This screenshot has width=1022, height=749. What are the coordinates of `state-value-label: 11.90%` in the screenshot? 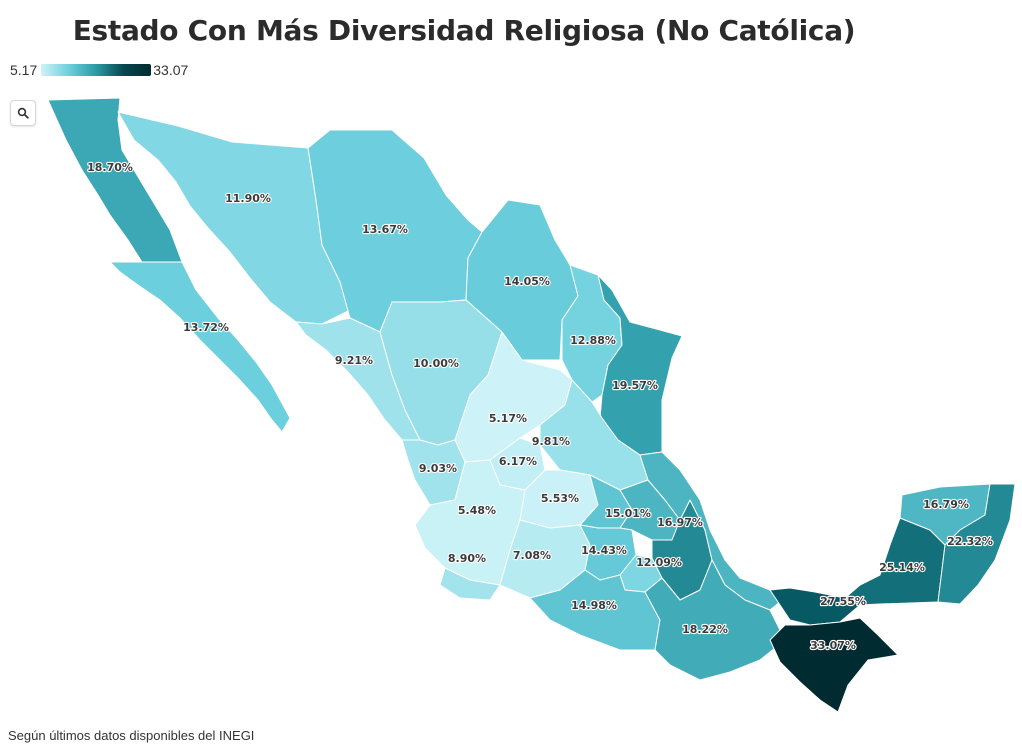 It's located at (248, 198).